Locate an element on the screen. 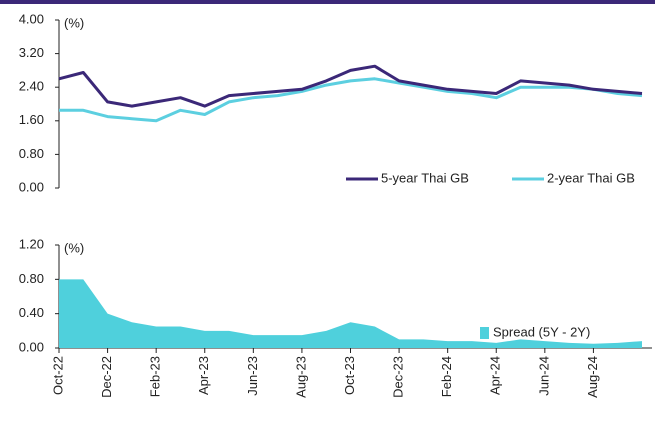 The image size is (655, 423). legend-label: 2-year Thai GB is located at coordinates (591, 177).